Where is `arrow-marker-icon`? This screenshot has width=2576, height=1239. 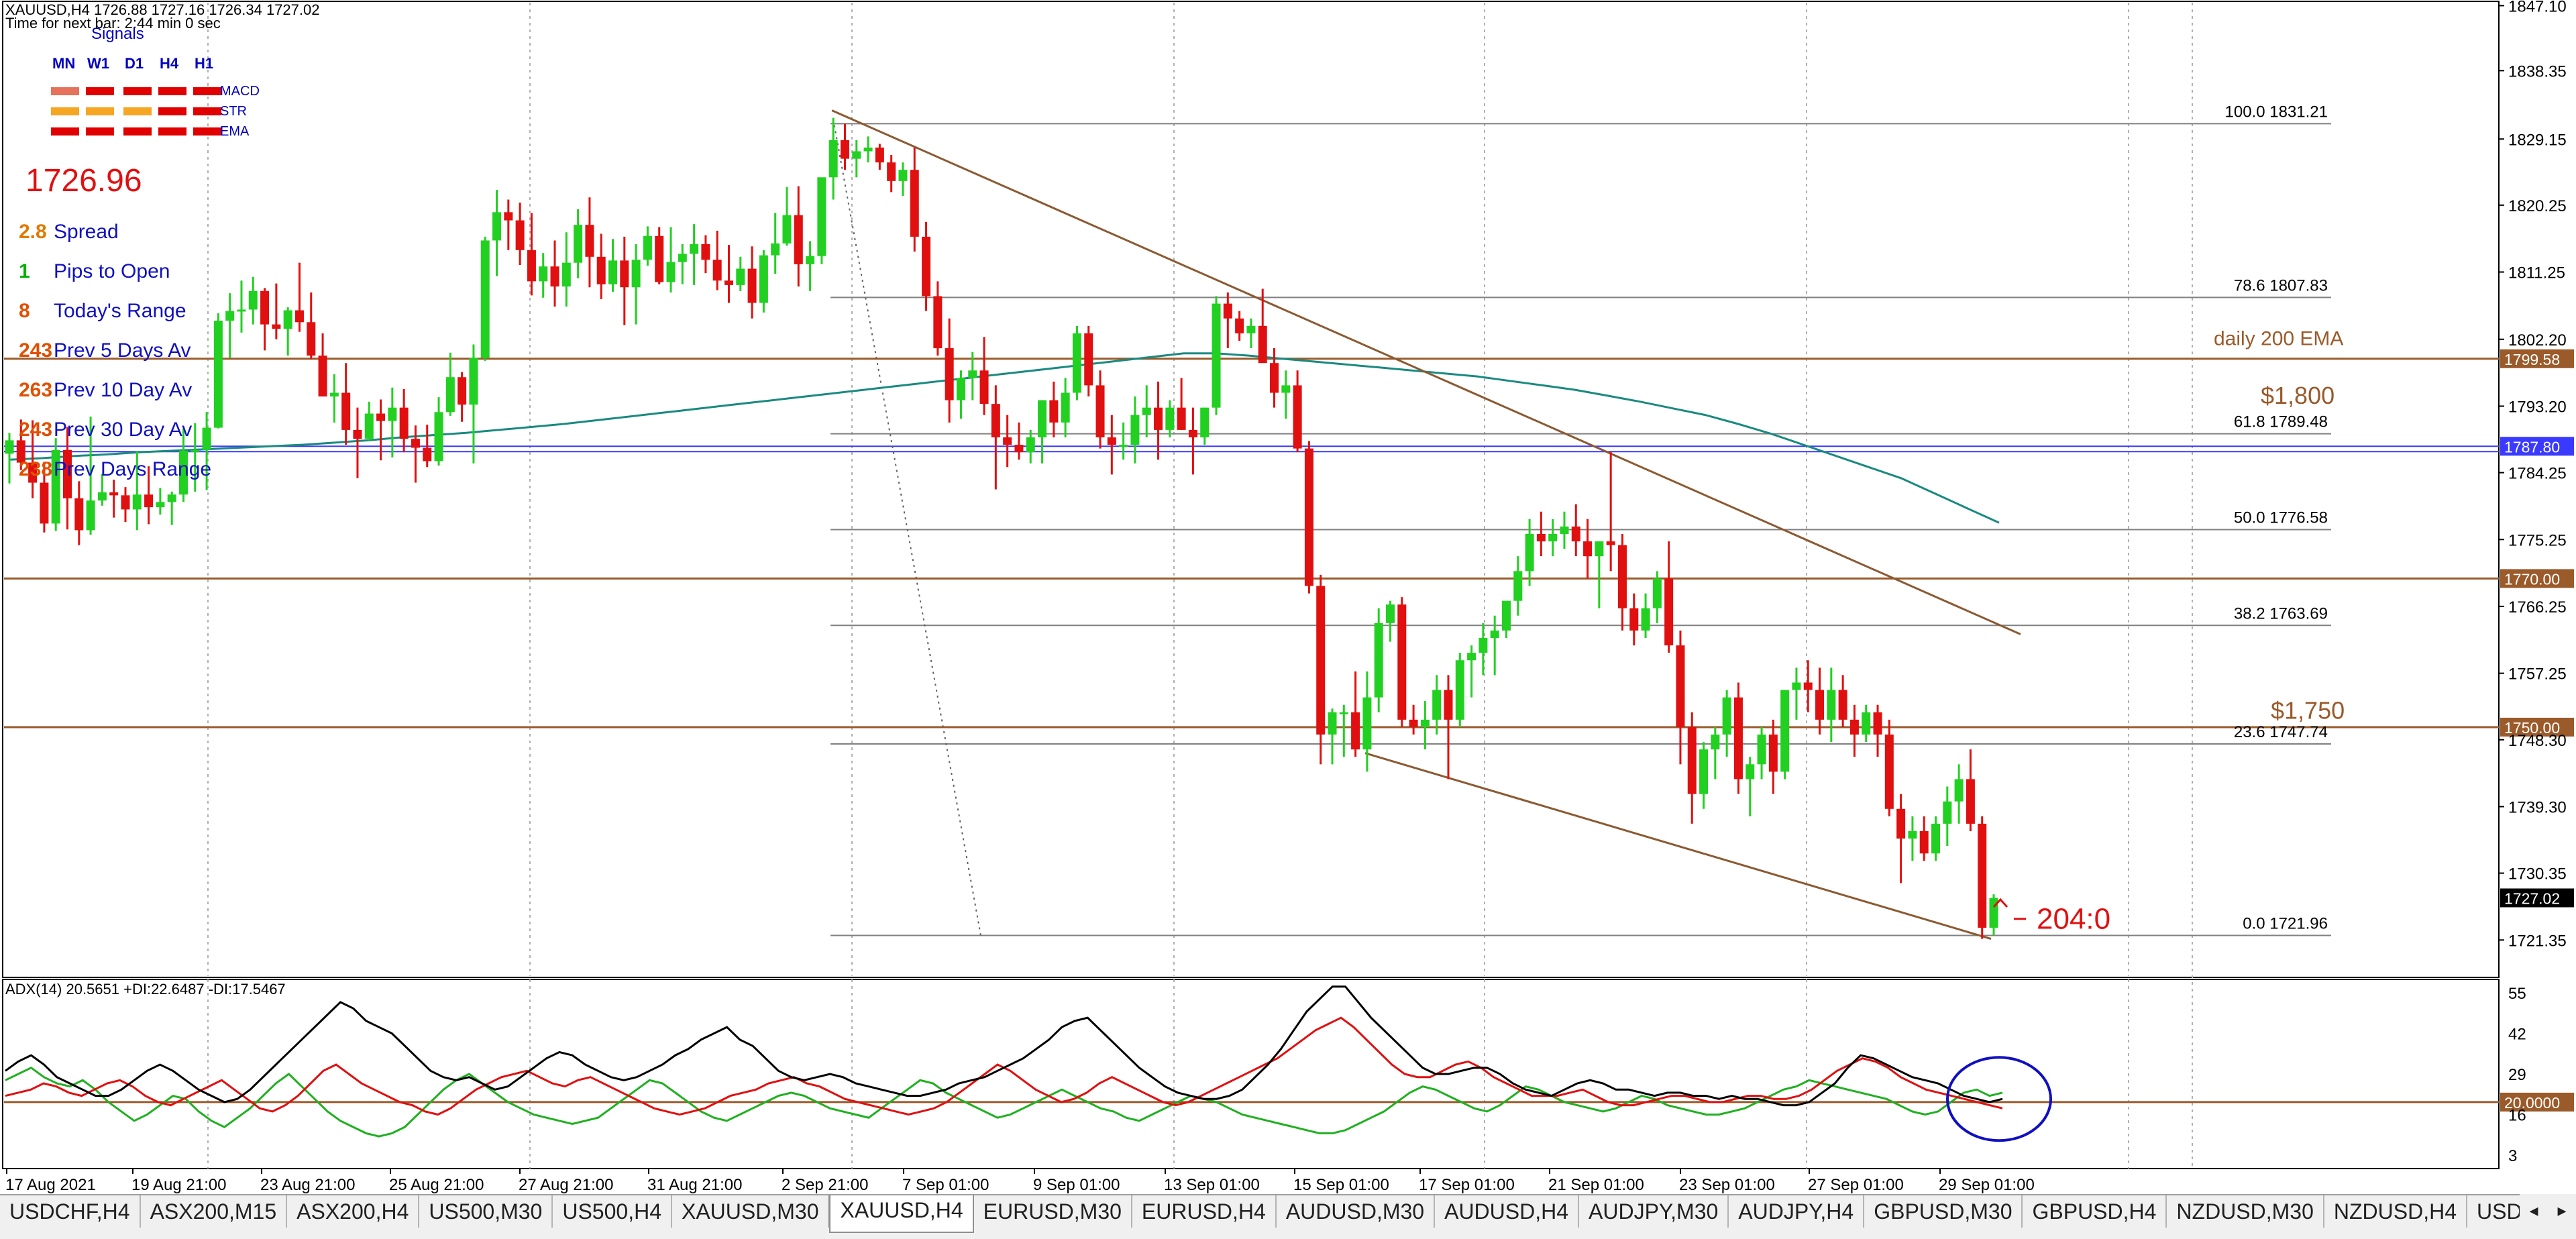 arrow-marker-icon is located at coordinates (2000, 903).